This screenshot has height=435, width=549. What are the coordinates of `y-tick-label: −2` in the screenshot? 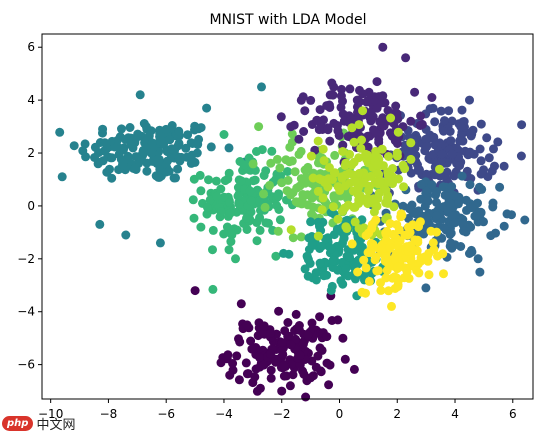 It's located at (26, 259).